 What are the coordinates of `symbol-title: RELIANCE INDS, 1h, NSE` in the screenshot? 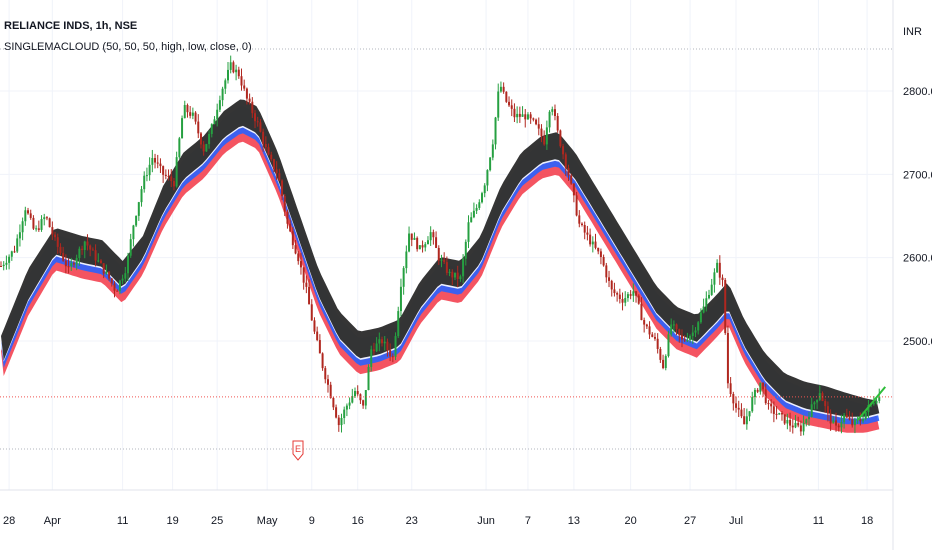 It's located at (71, 26).